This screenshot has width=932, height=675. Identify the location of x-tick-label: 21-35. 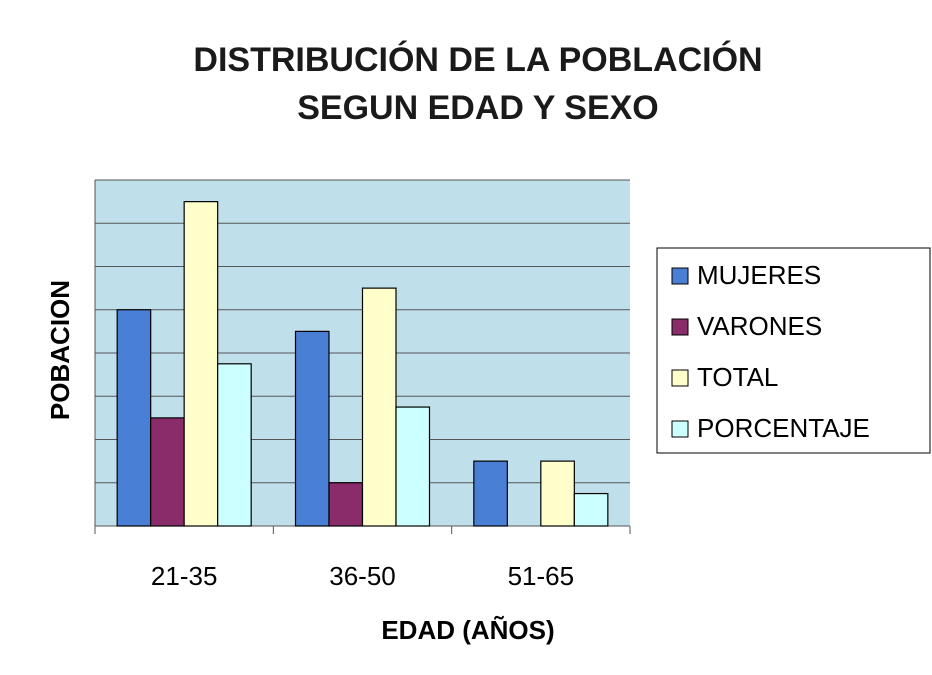
(184, 576).